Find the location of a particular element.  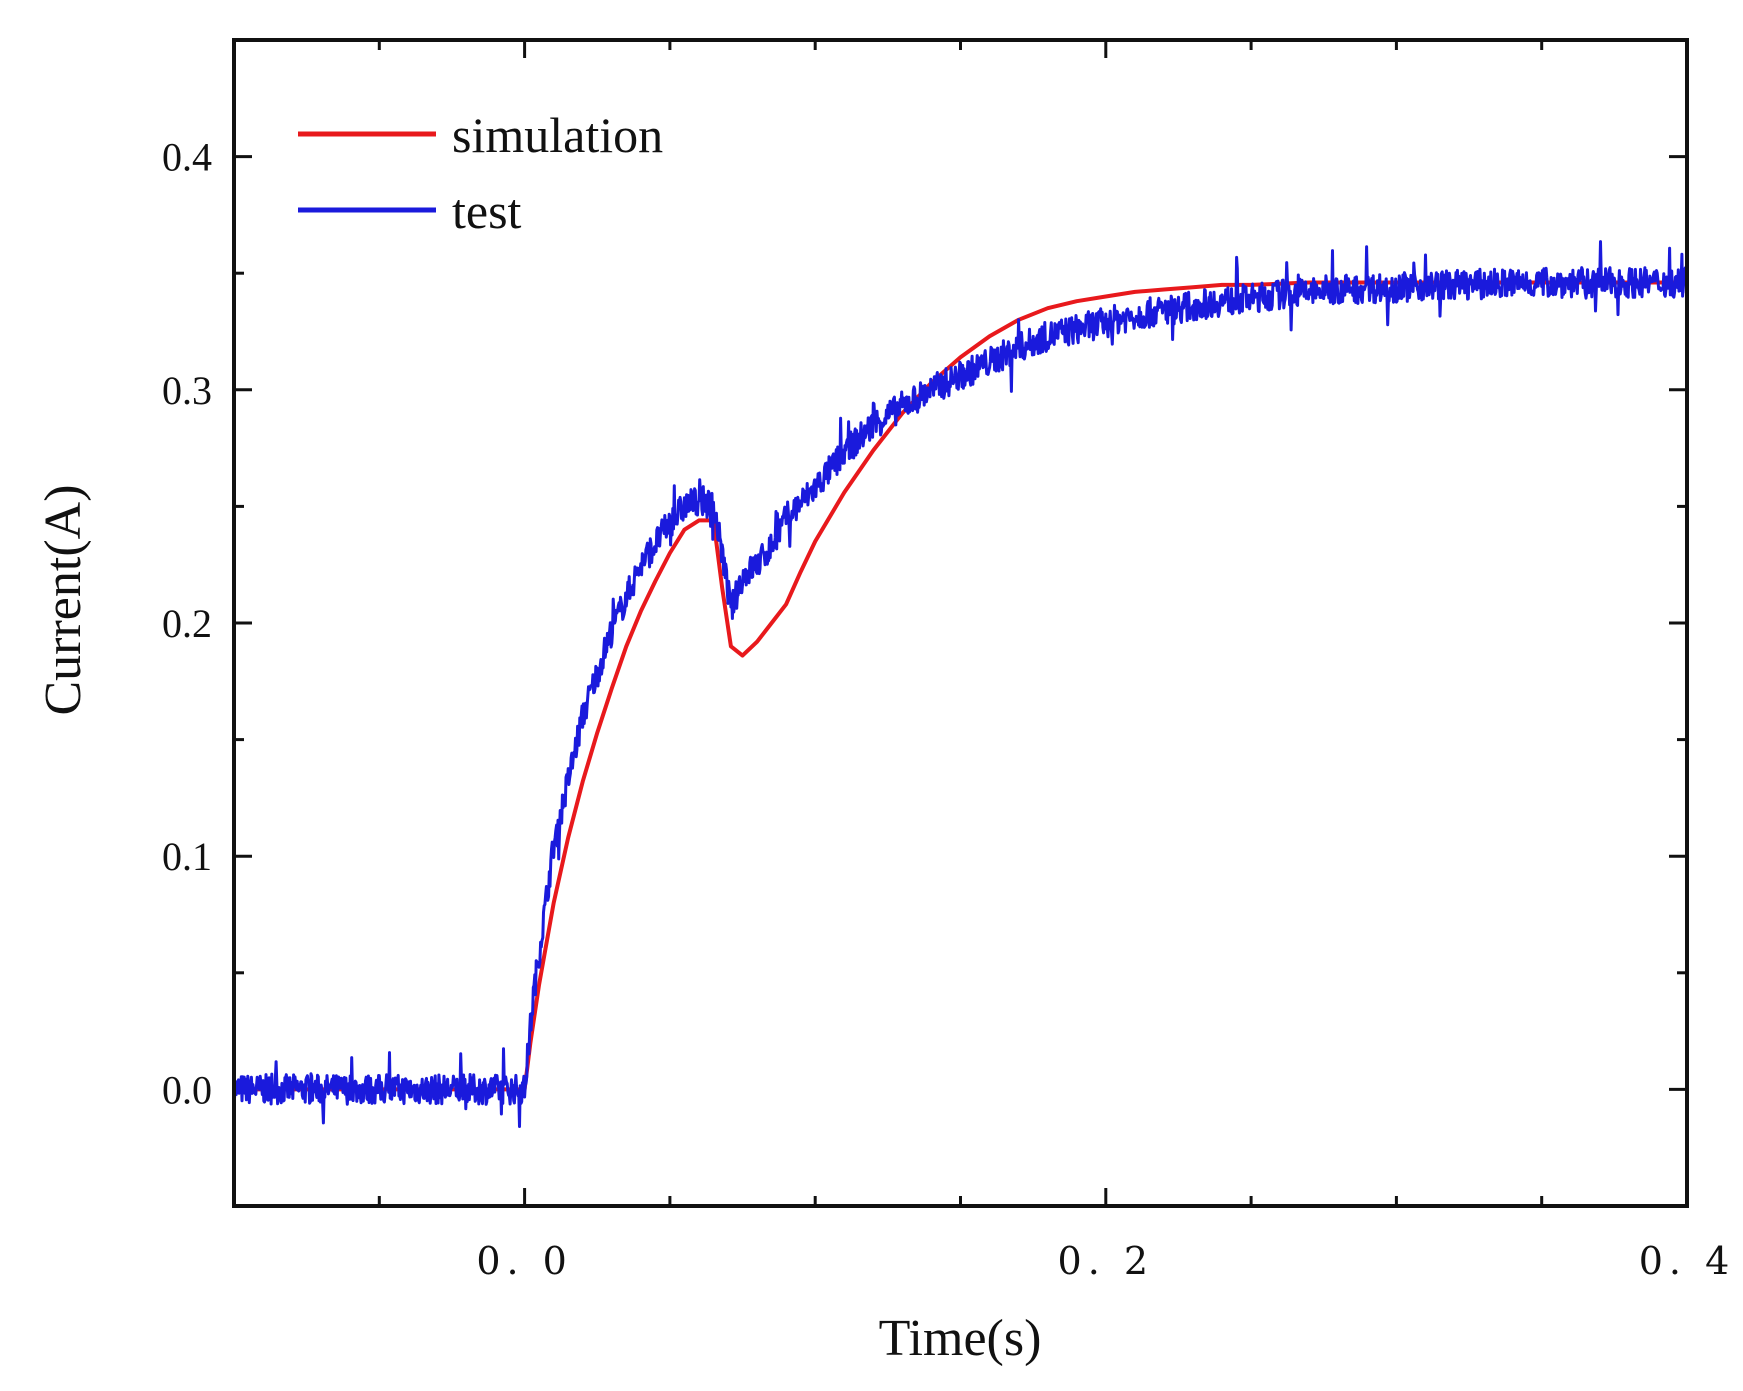

y-tick-label: 0.1 is located at coordinates (187, 856).